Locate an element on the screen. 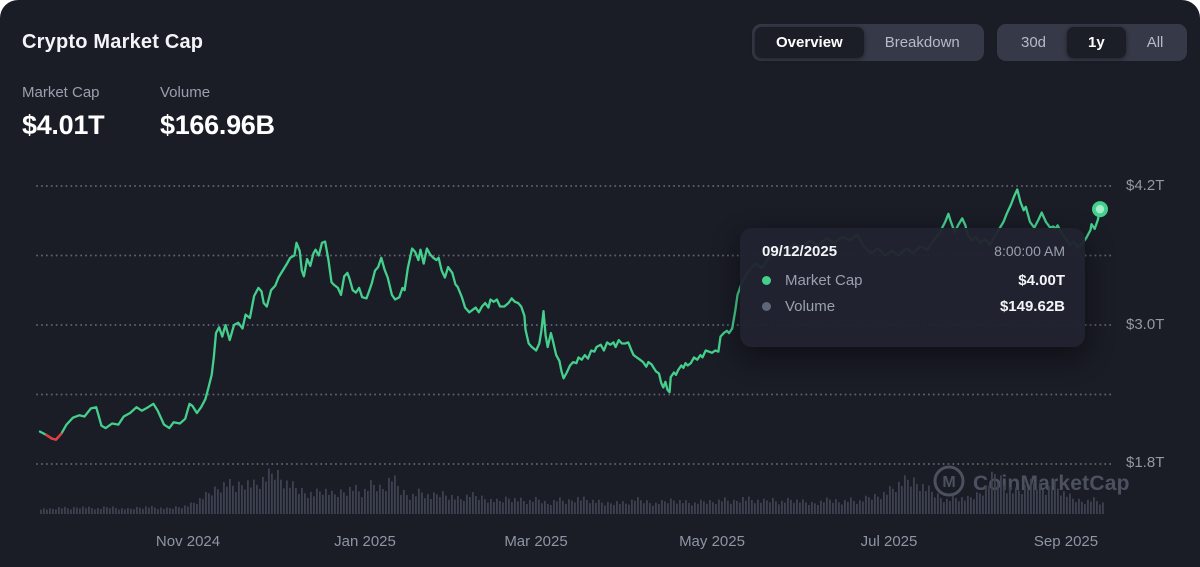  page-title: Crypto Market Cap is located at coordinates (113, 42).